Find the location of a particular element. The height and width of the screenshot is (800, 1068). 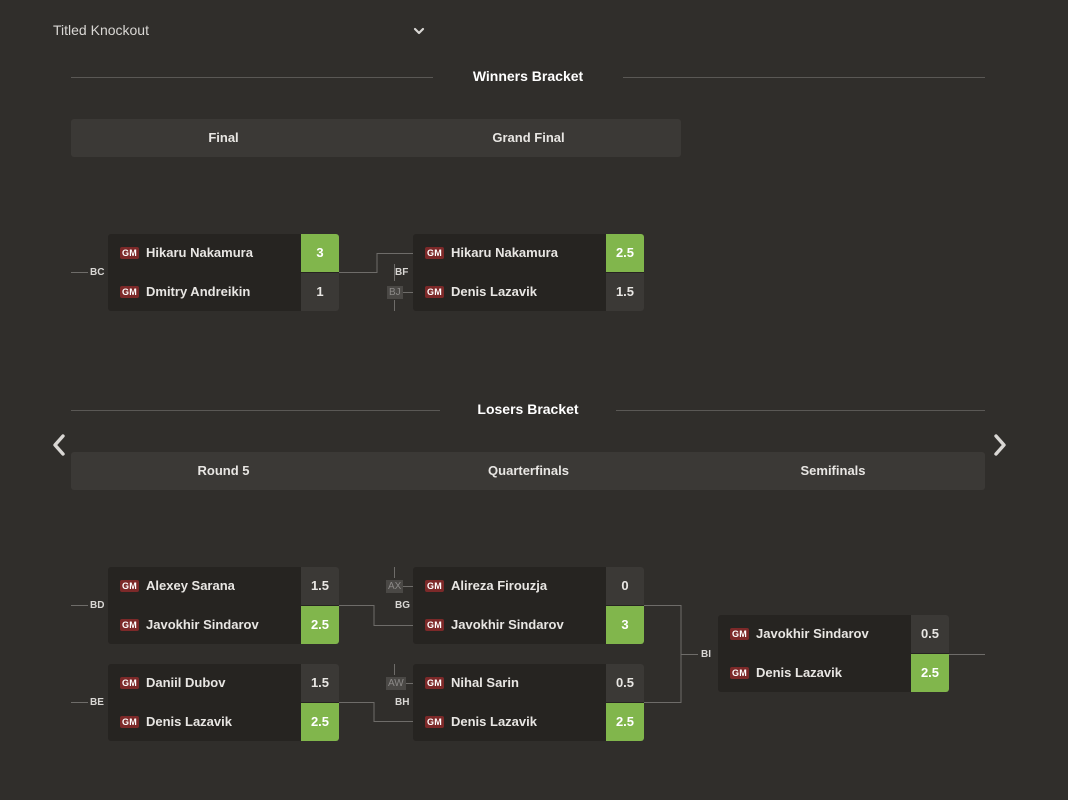

chevron-down-icon is located at coordinates (419, 31).